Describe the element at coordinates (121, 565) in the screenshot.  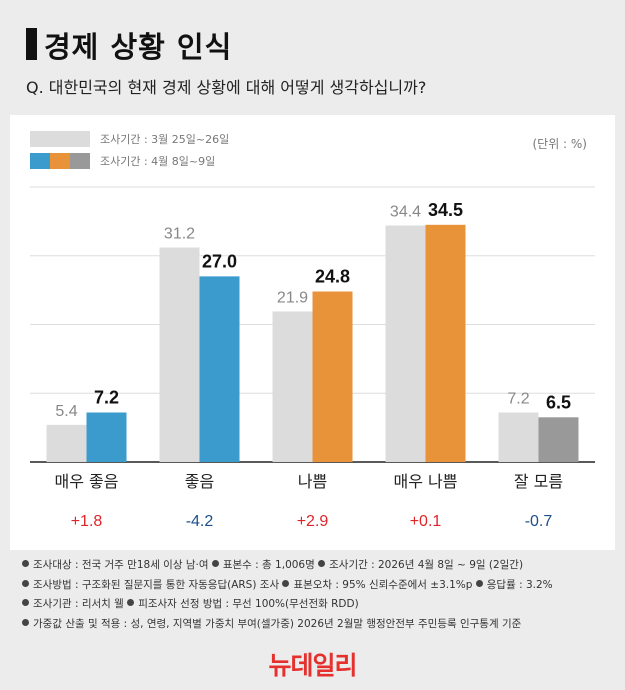
I see `note-item: 조사대상 : 전국 거주 만18세 이상 남·여` at that location.